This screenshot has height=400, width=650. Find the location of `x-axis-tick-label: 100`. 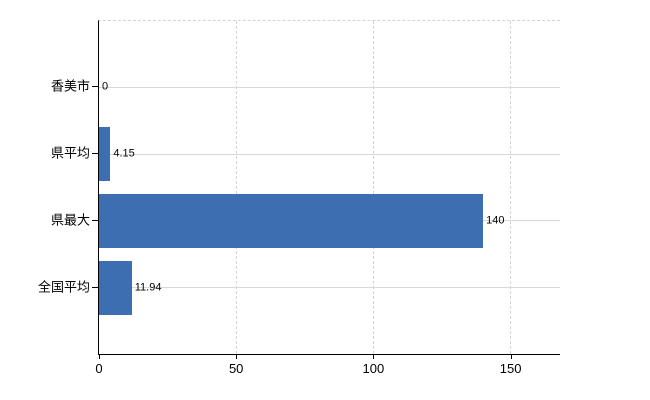

x-axis-tick-label: 100 is located at coordinates (373, 368).